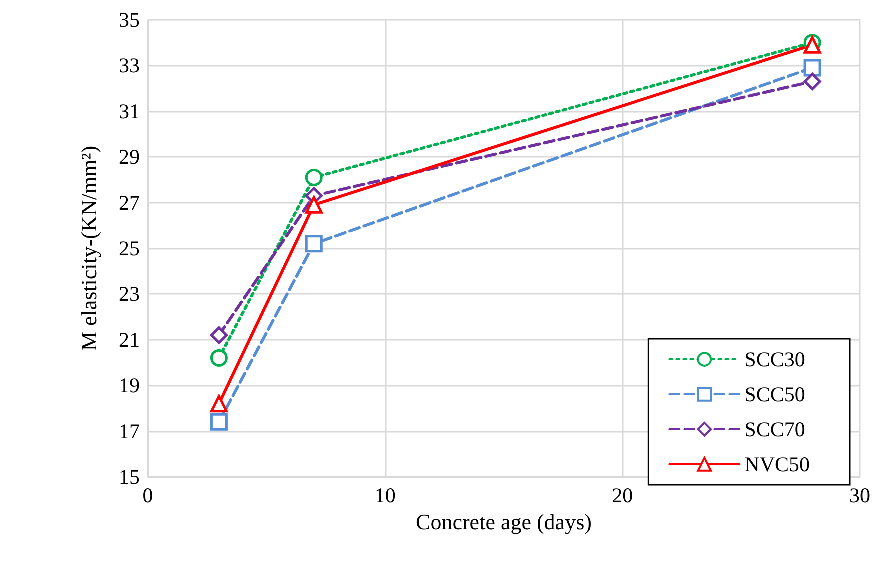 The image size is (886, 575). I want to click on legend-label: NVC50, so click(777, 464).